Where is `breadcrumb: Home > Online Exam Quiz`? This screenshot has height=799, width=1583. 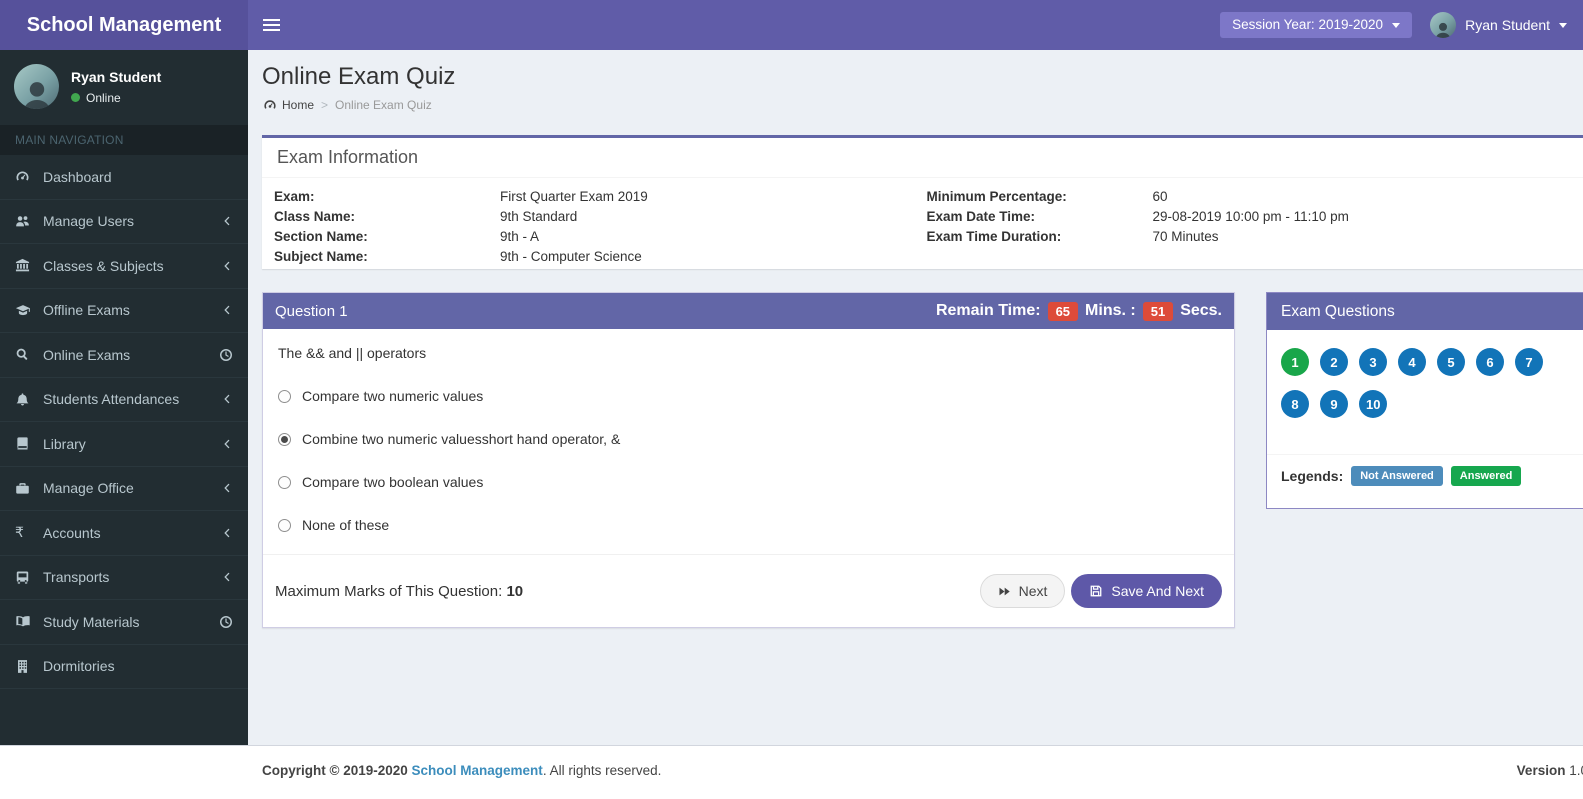 breadcrumb: Home > Online Exam Quiz is located at coordinates (347, 105).